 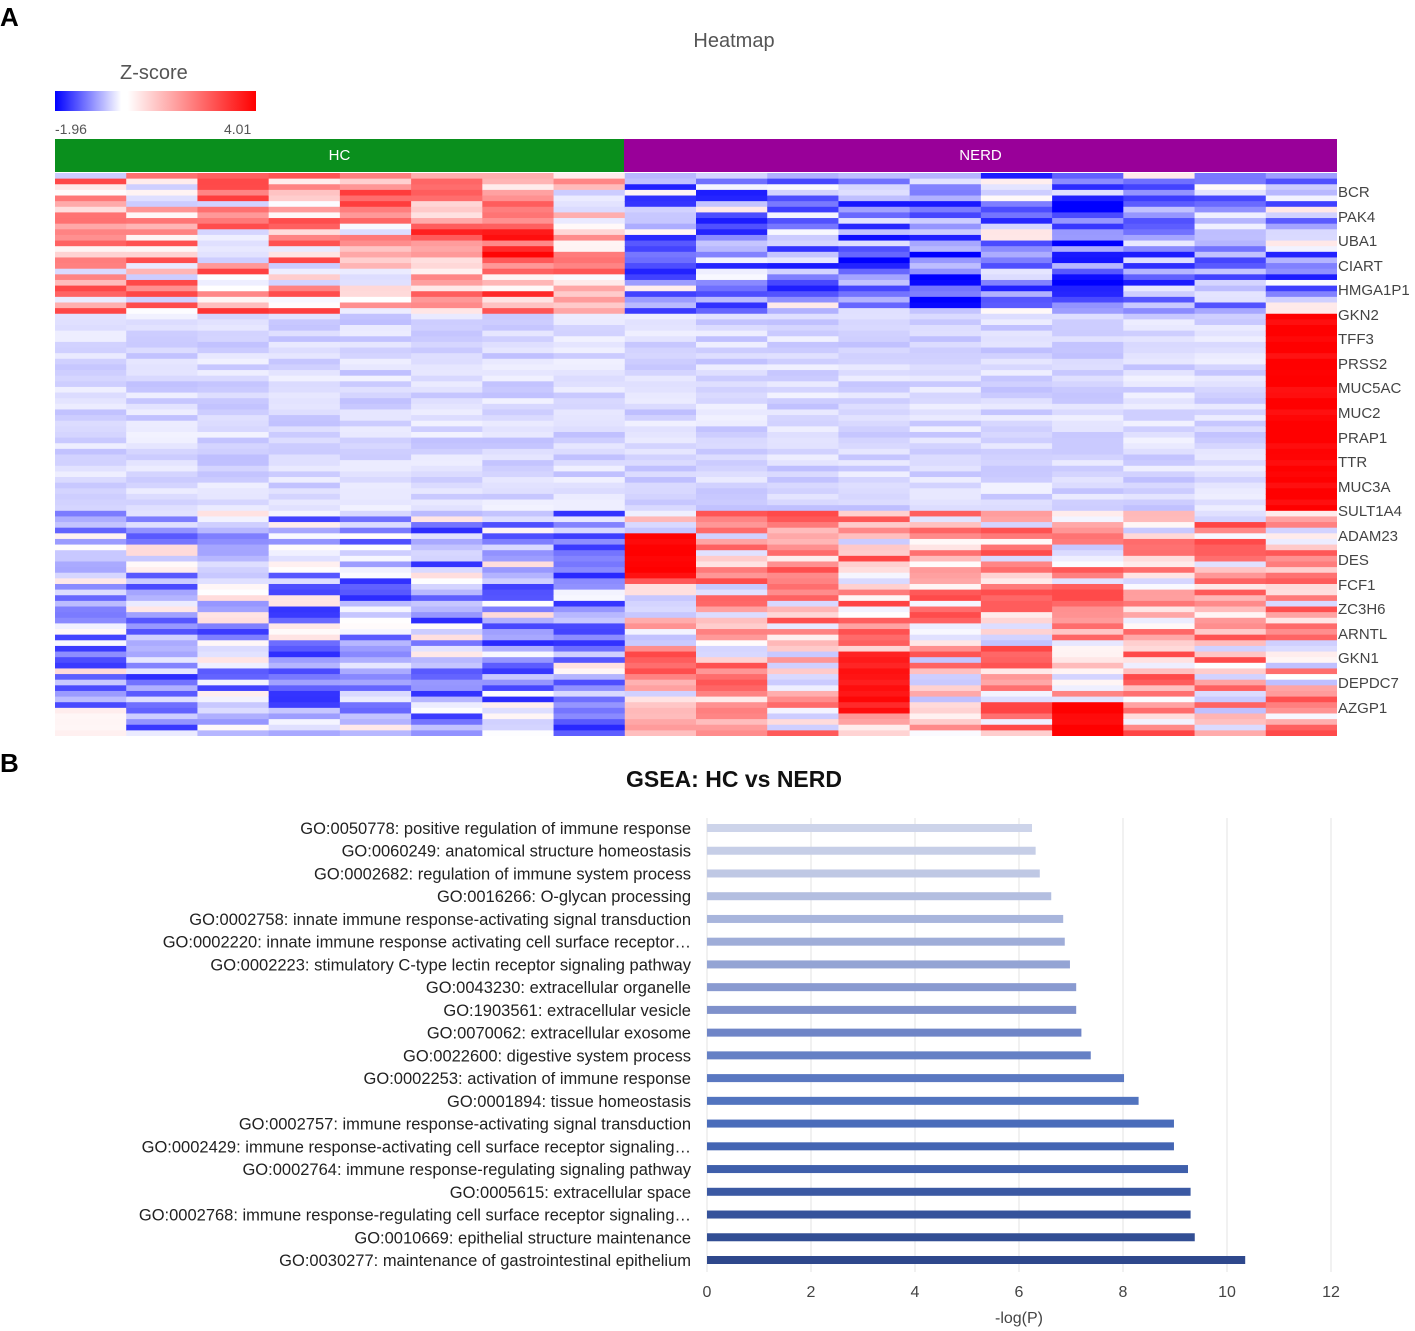 What do you see at coordinates (734, 779) in the screenshot?
I see `gsea-chart-title: GSEA: HC vs NERD` at bounding box center [734, 779].